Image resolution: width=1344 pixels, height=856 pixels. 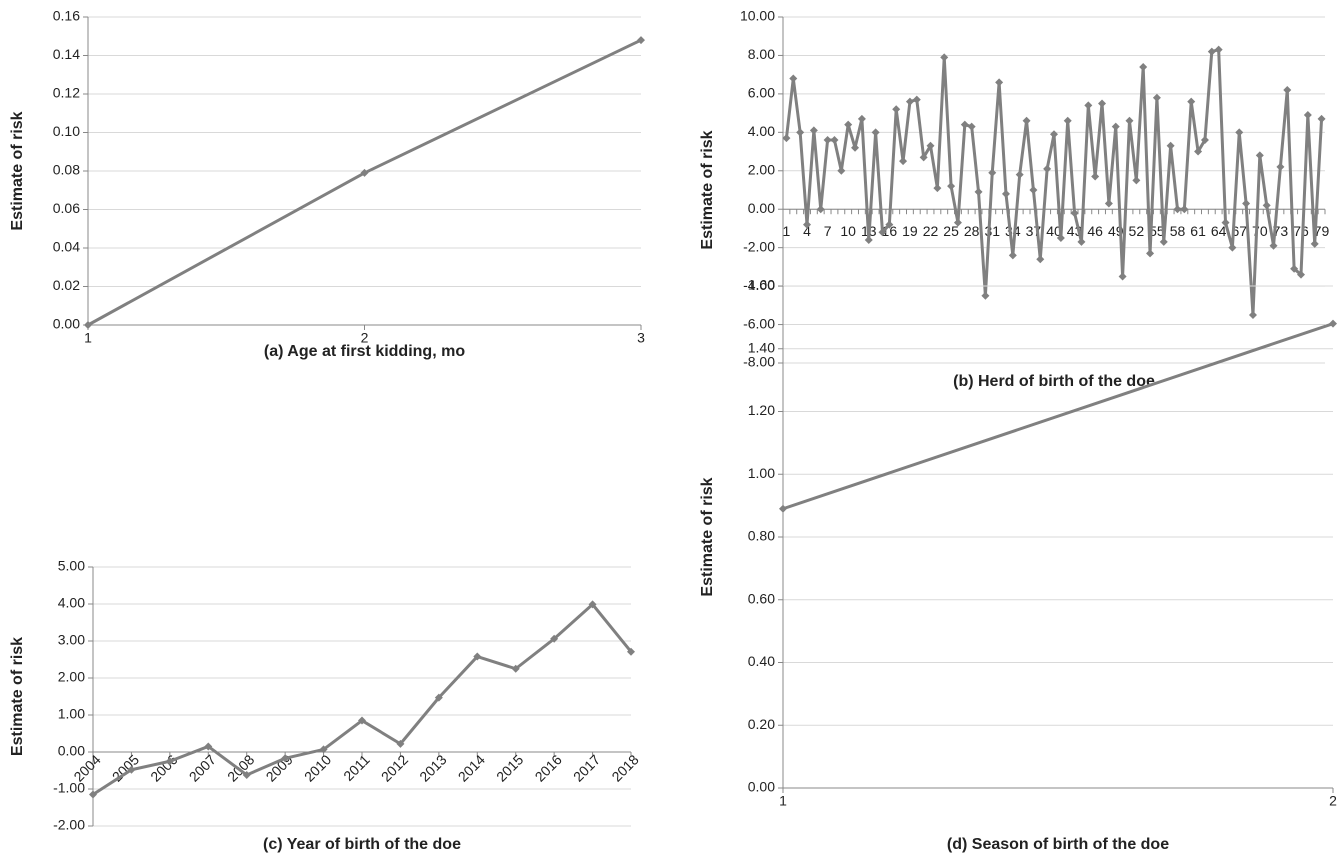 I want to click on x-tick-label: 22, so click(x=931, y=231).